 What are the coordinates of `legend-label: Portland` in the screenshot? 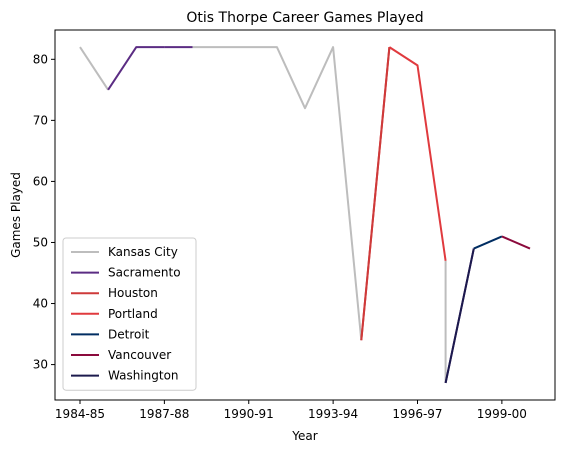 It's located at (133, 314).